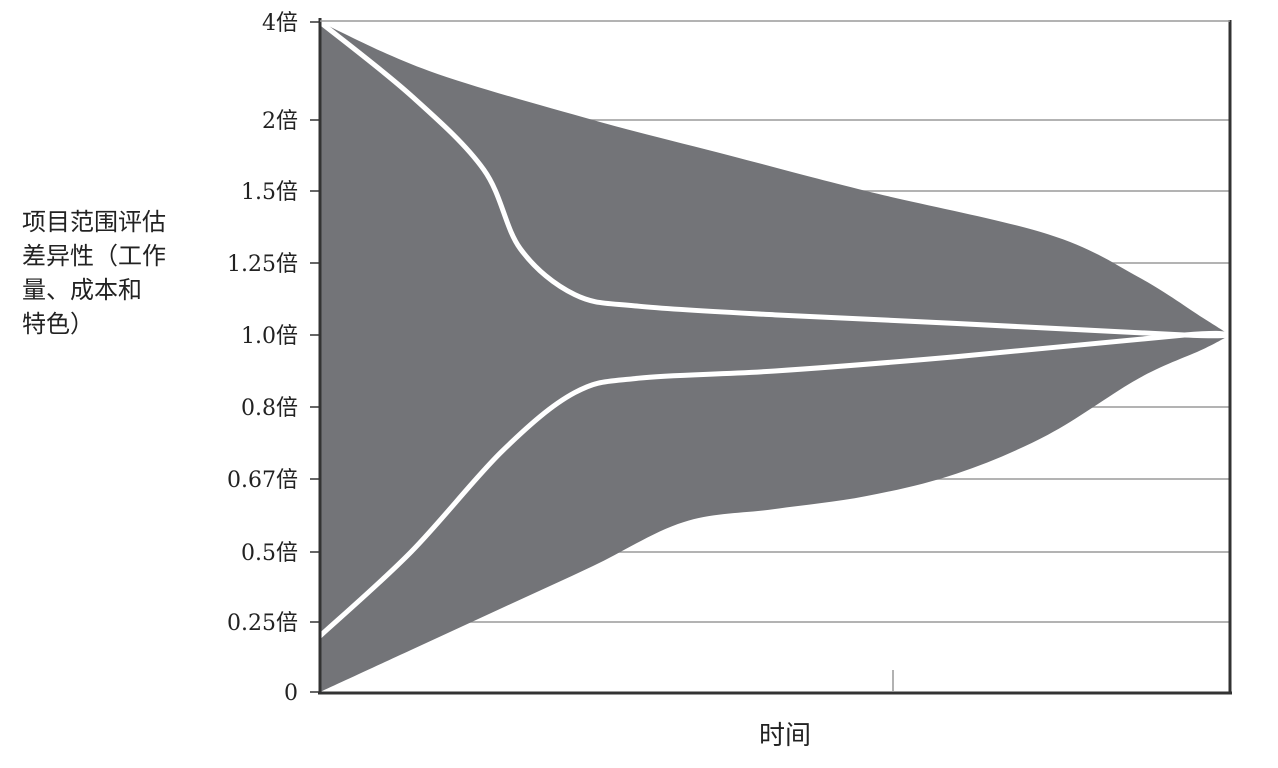 The image size is (1278, 768). What do you see at coordinates (269, 336) in the screenshot?
I see `y-tick-label: 1.0倍` at bounding box center [269, 336].